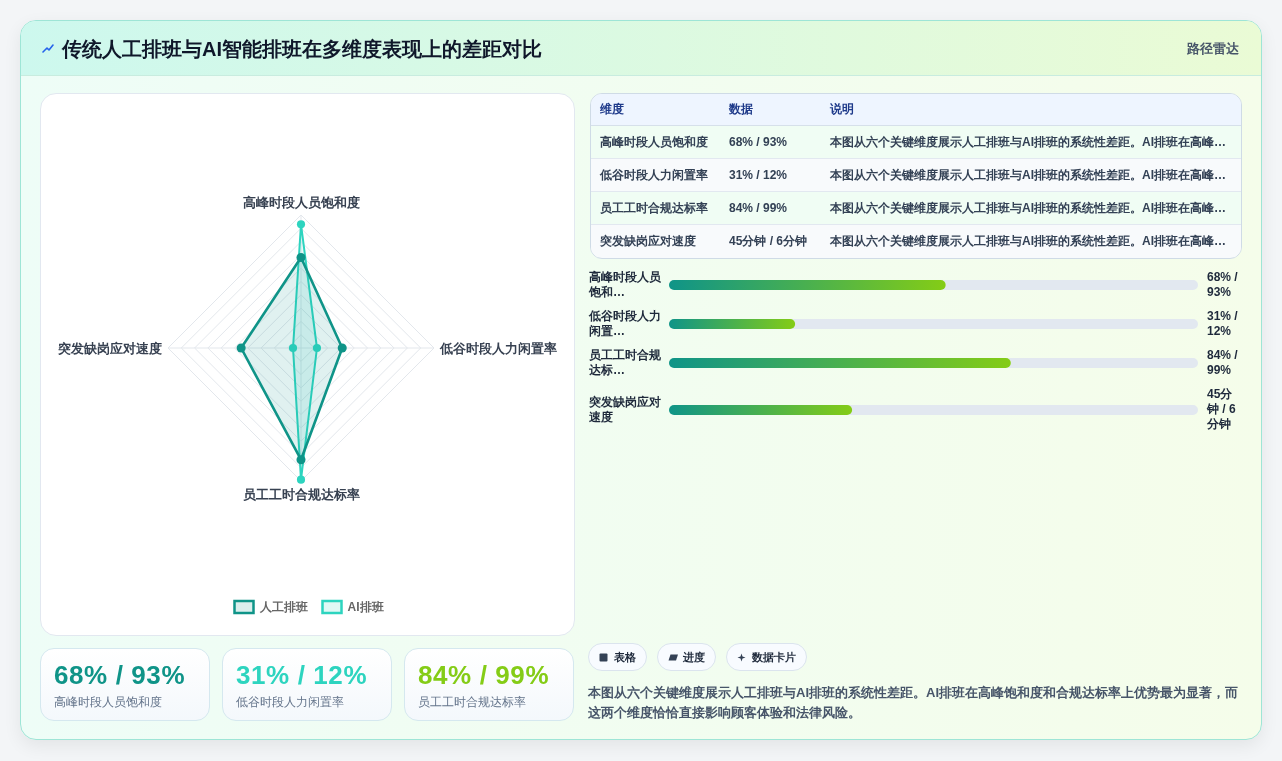 The width and height of the screenshot is (1282, 761). What do you see at coordinates (625, 409) in the screenshot?
I see `y-tick-label: 突发缺岗应对速度` at bounding box center [625, 409].